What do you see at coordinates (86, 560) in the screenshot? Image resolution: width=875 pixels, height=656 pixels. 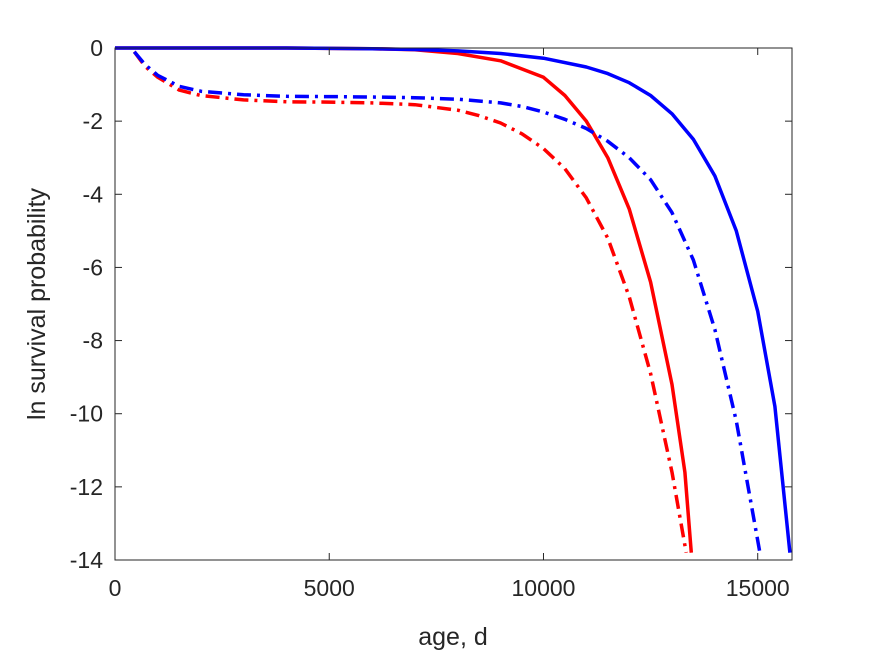 I see `y-tick-label: -14` at bounding box center [86, 560].